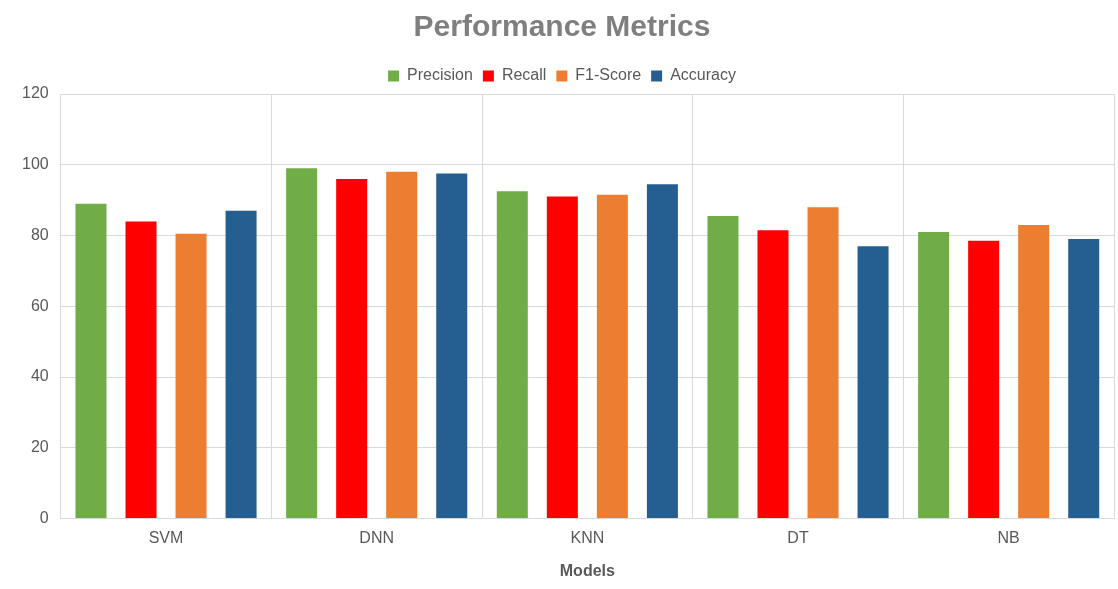  What do you see at coordinates (39, 305) in the screenshot?
I see `y-tick-label: 60` at bounding box center [39, 305].